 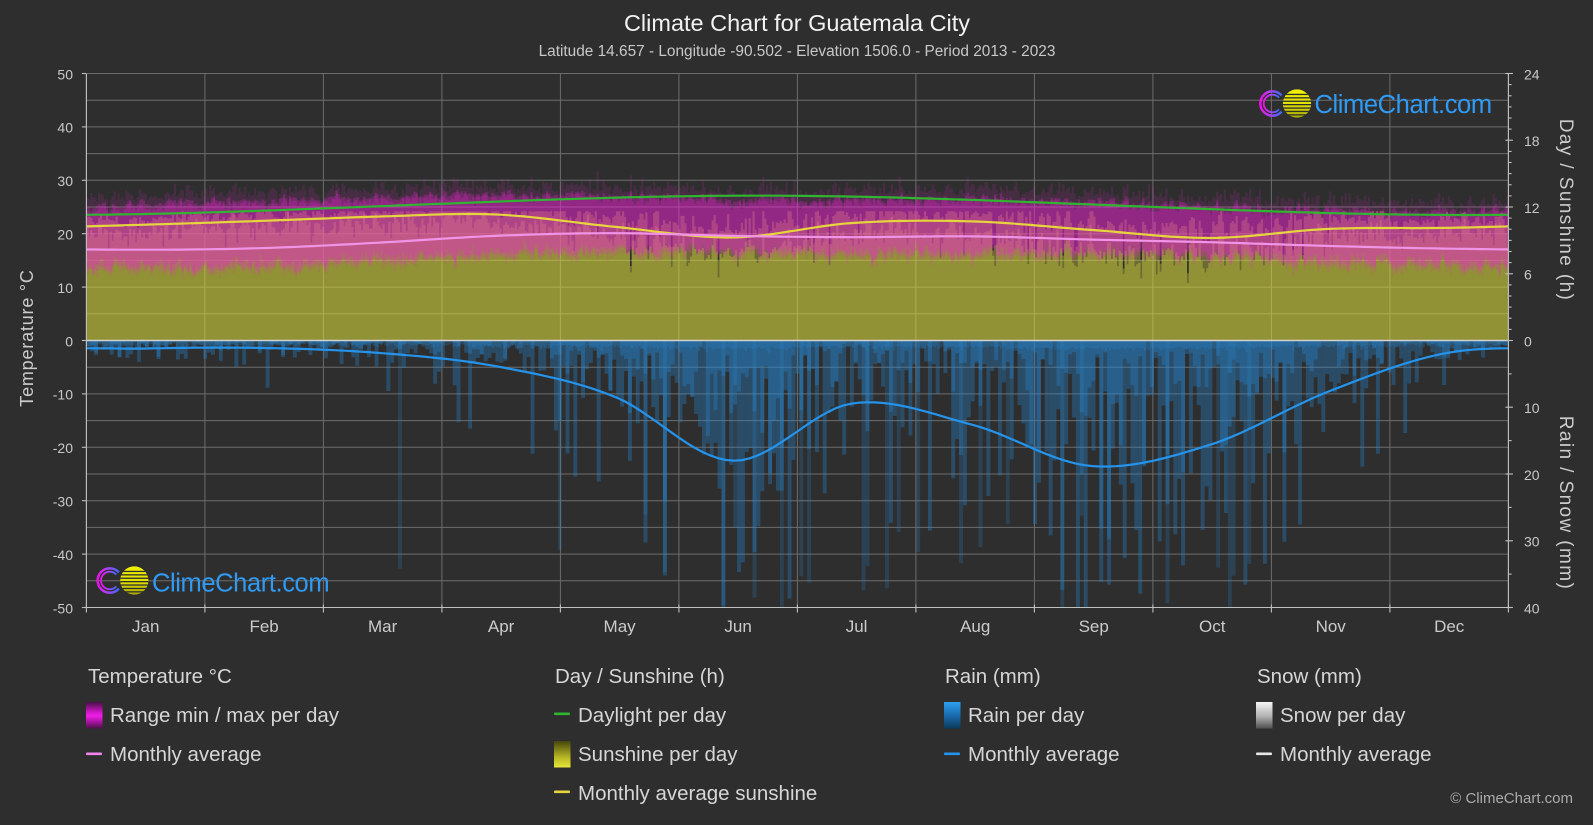 I want to click on svg-text:Climate Chart for Guatemala Ci: Climate Chart for Guatemala City, so click(x=797, y=23).